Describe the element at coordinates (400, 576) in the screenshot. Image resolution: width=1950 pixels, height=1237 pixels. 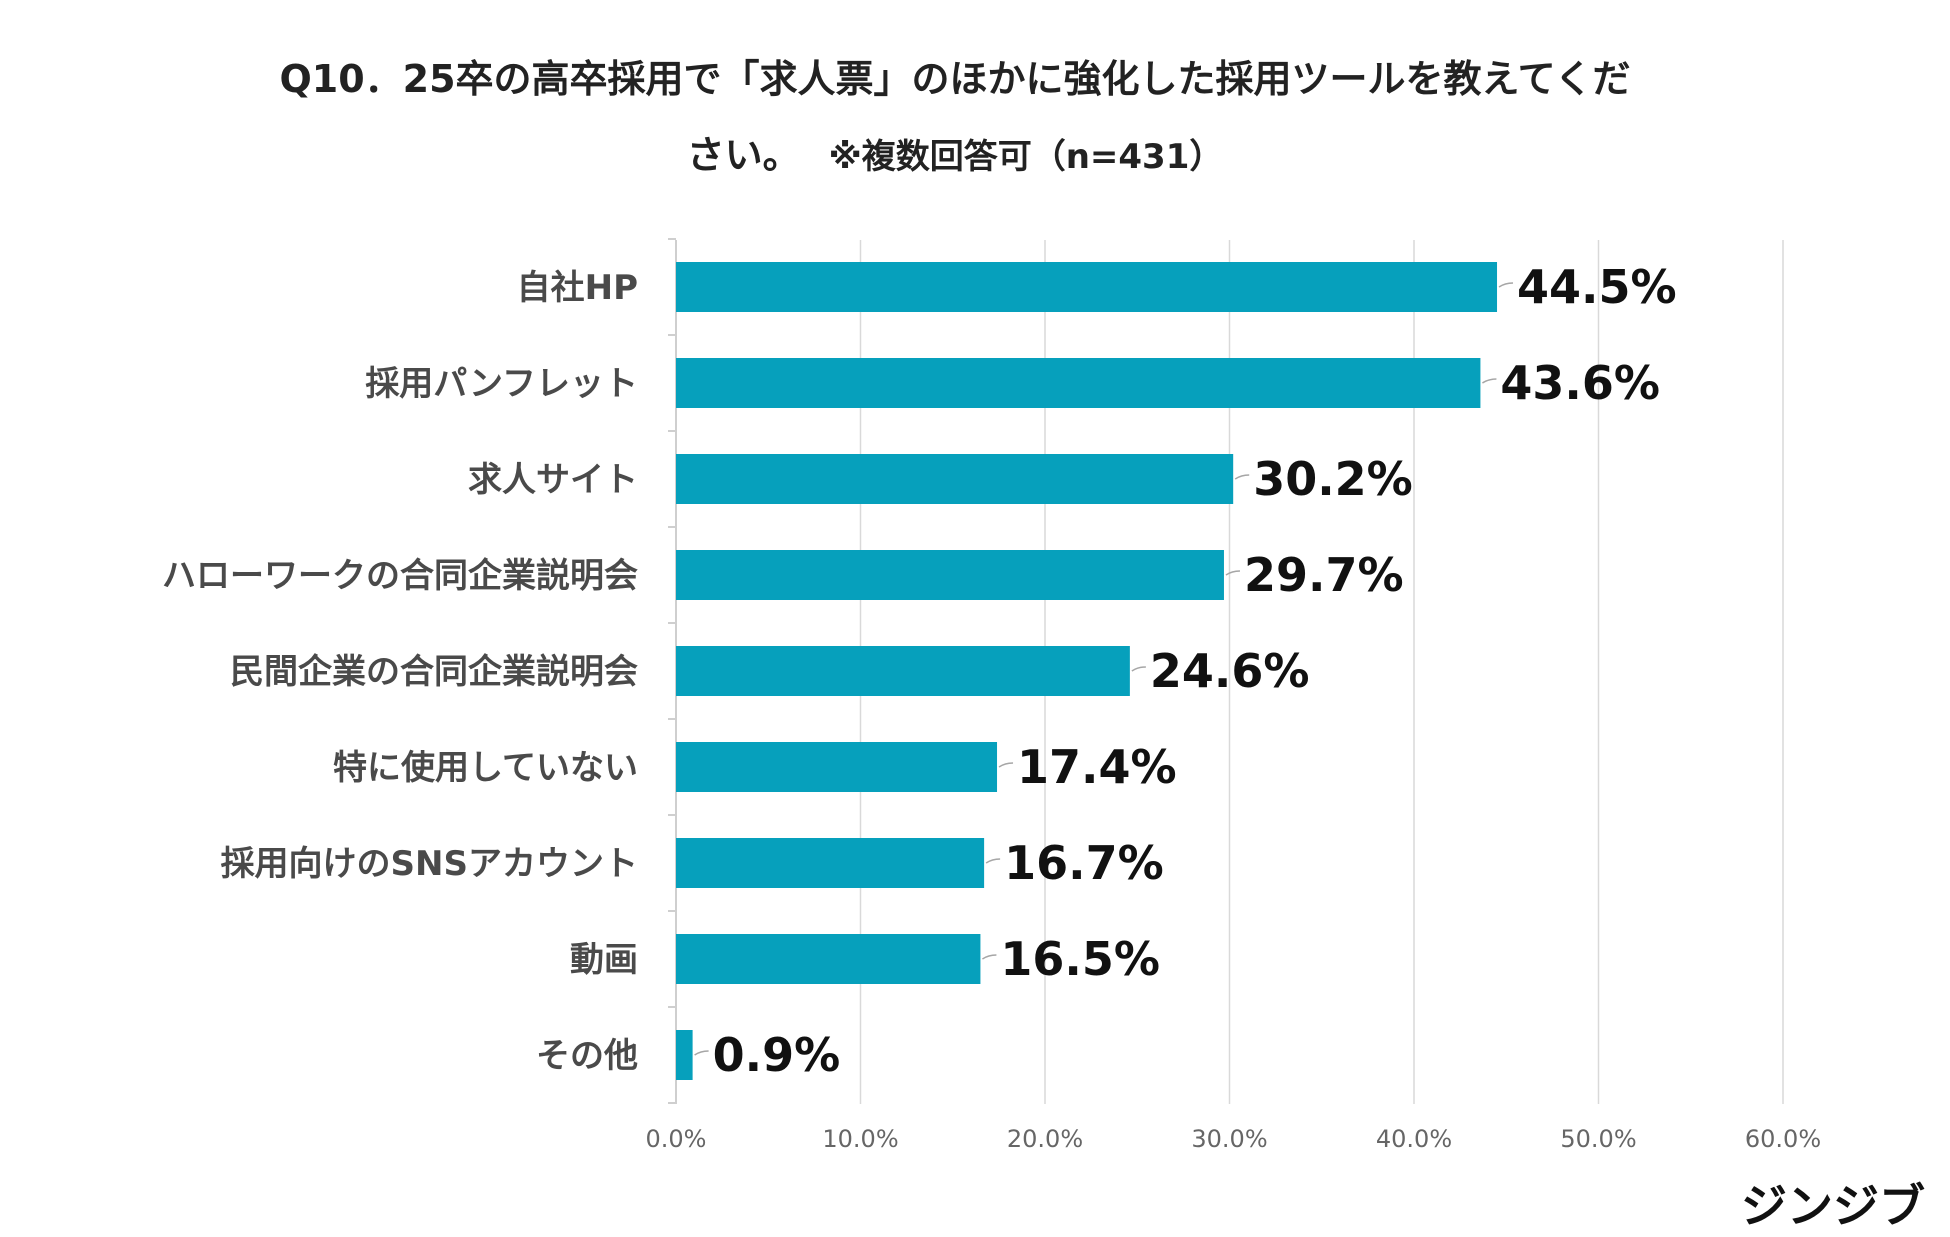
I see `category-label: ハローワークの合同企業説明会` at that location.